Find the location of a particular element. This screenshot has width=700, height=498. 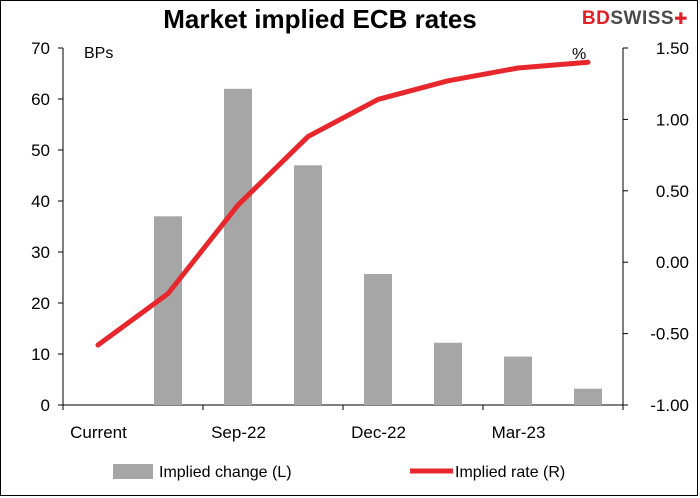

left-tick-label: 0 is located at coordinates (45, 405).